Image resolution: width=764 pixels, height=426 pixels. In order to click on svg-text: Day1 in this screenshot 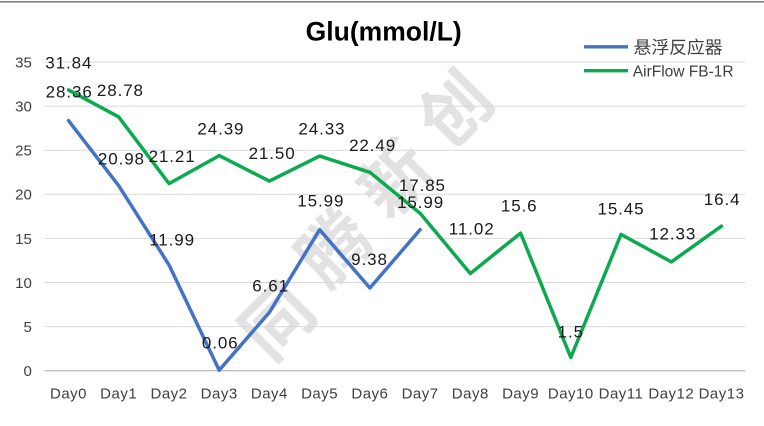, I will do `click(118, 393)`.